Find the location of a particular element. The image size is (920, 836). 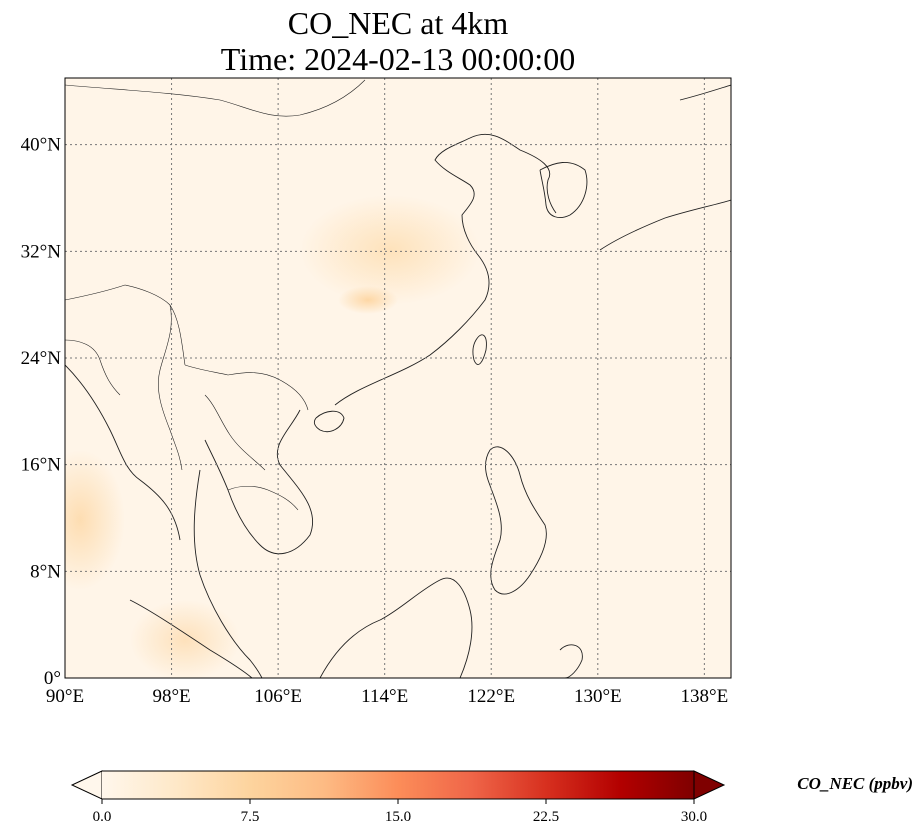

x-tick-label: 130°E is located at coordinates (598, 696).